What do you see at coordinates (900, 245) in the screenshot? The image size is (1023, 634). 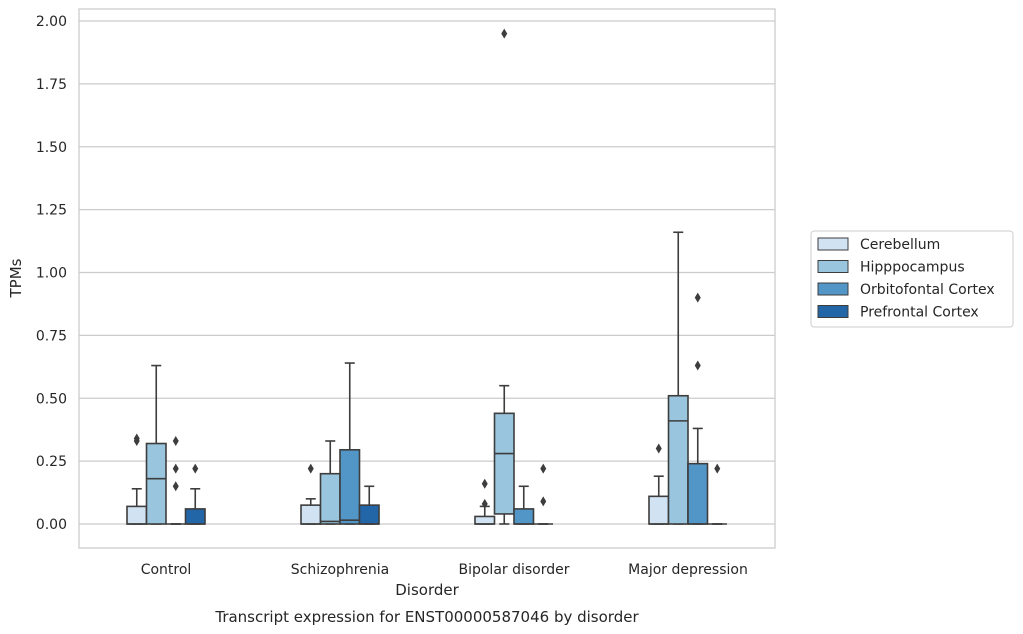 I see `legend-label: Cerebellum` at bounding box center [900, 245].